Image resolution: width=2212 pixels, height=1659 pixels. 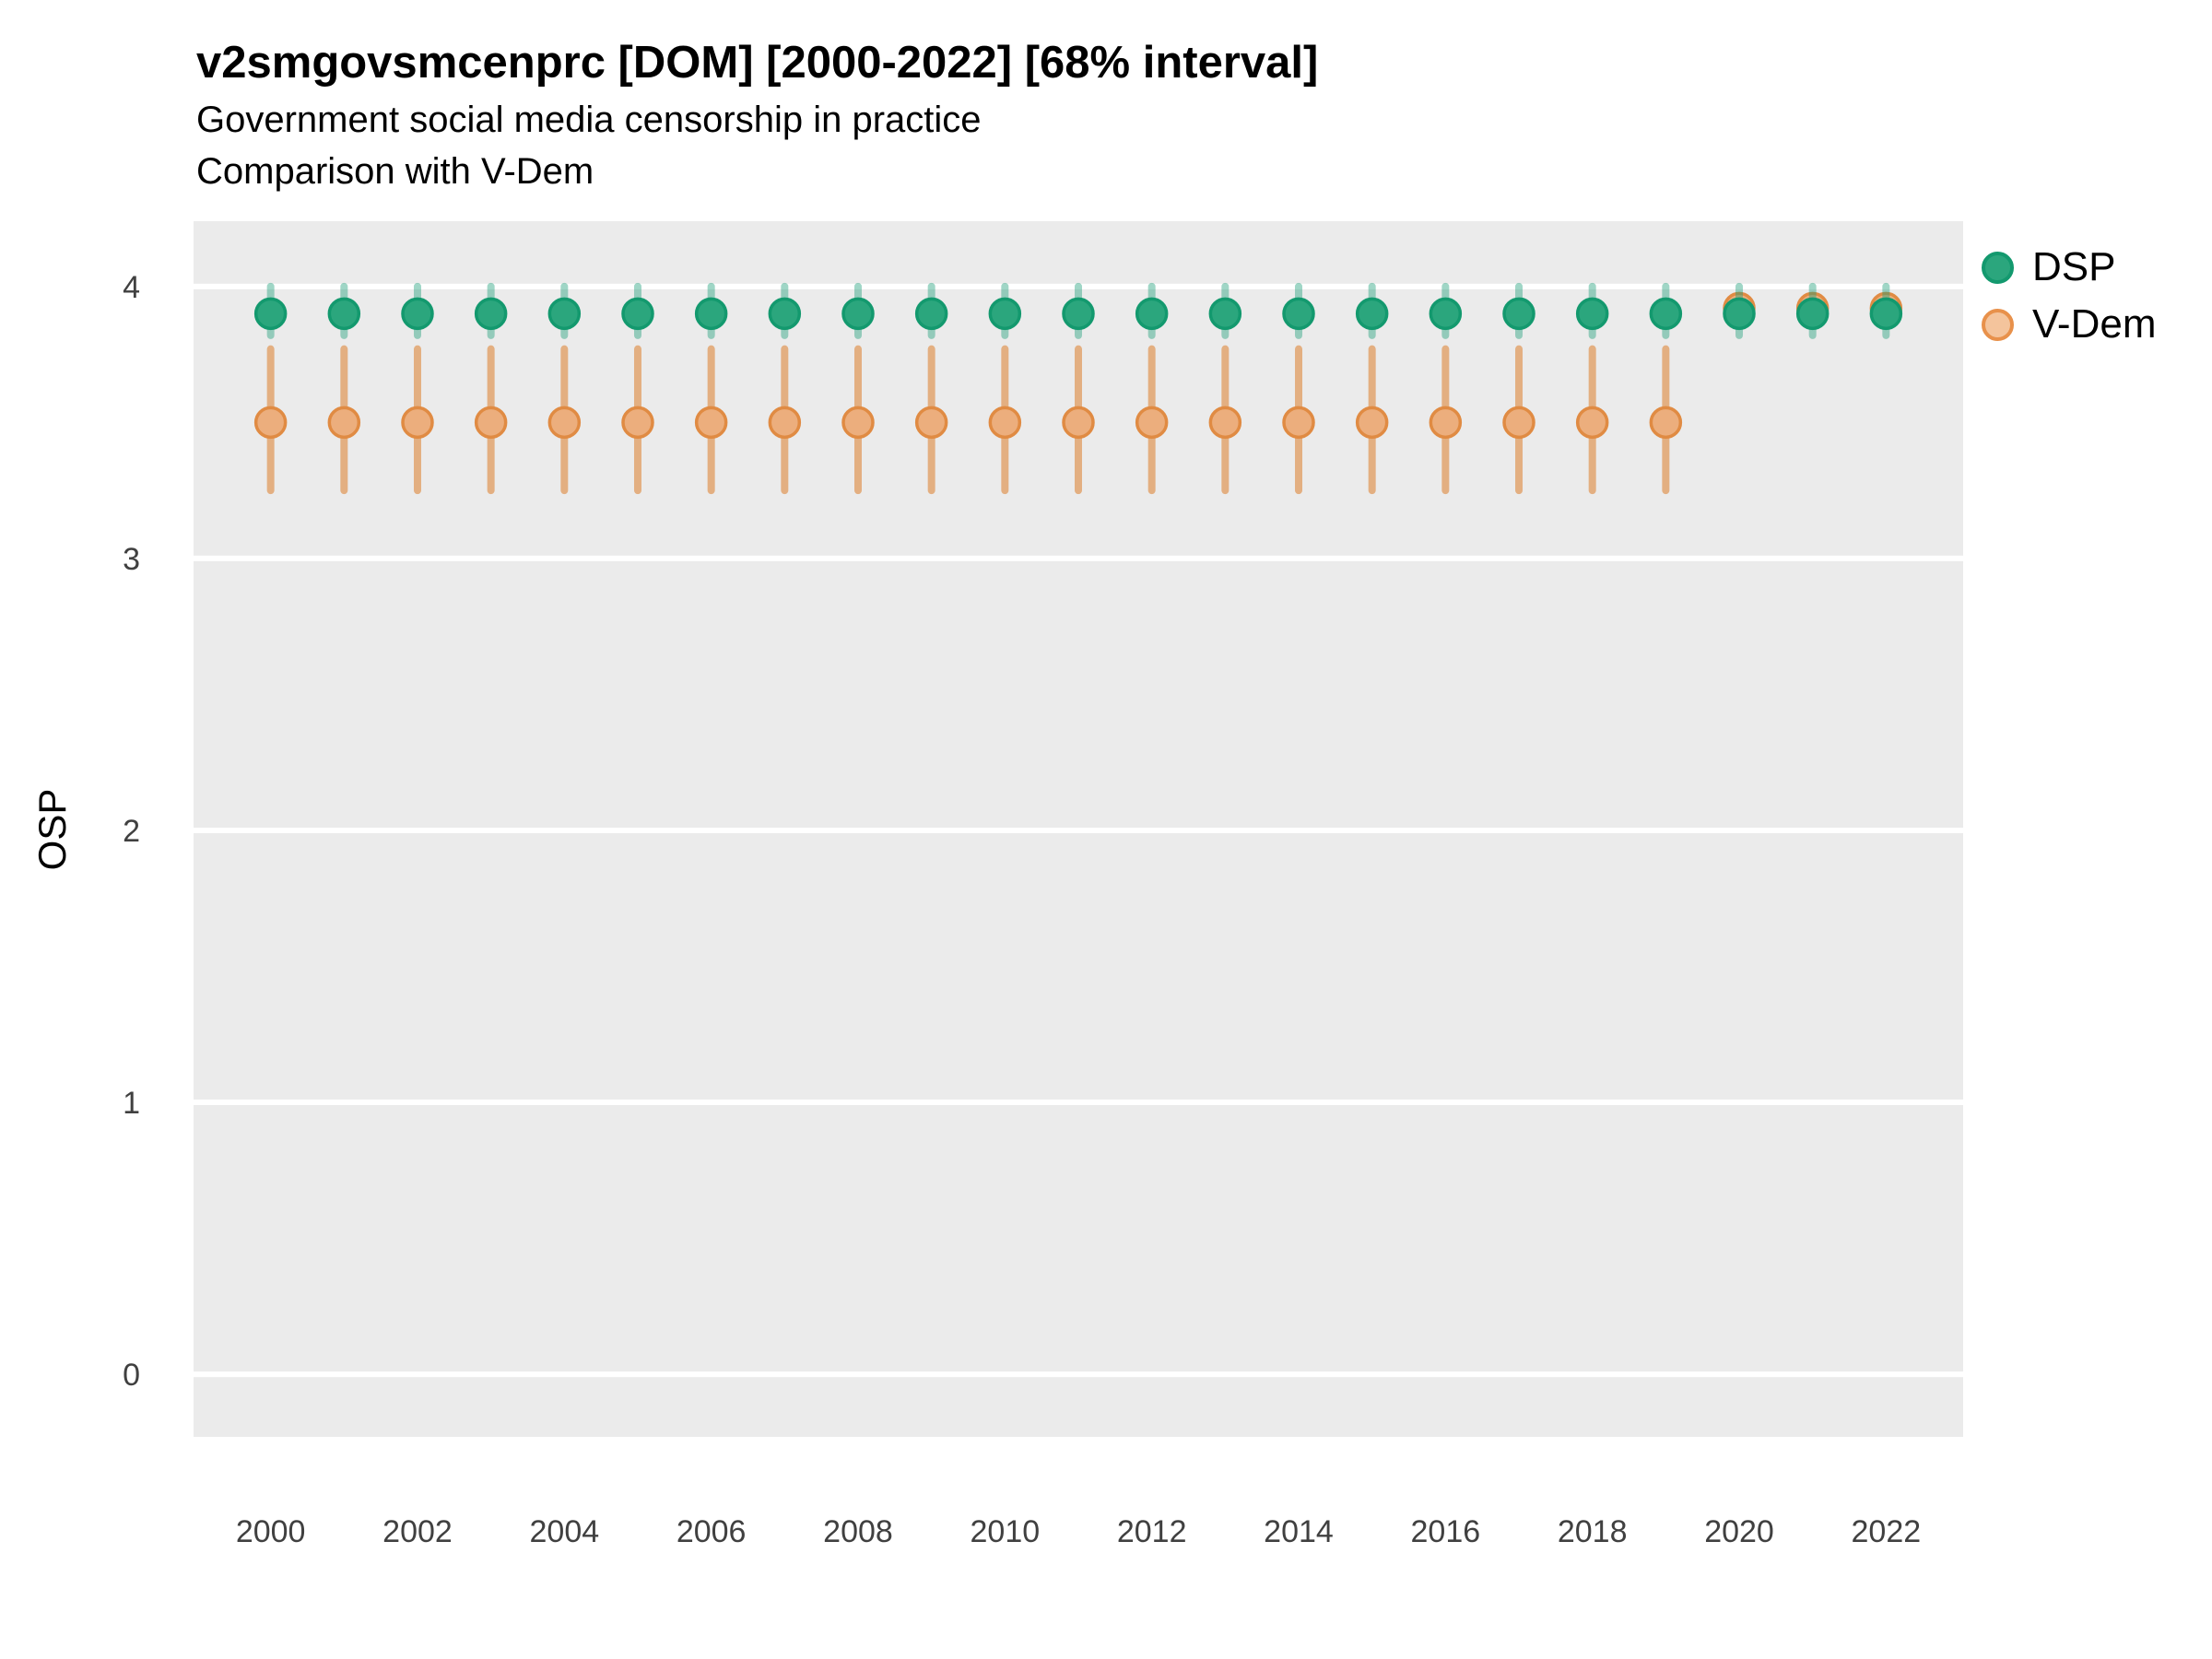 I want to click on x-tick-label: 2018, so click(x=1593, y=1531).